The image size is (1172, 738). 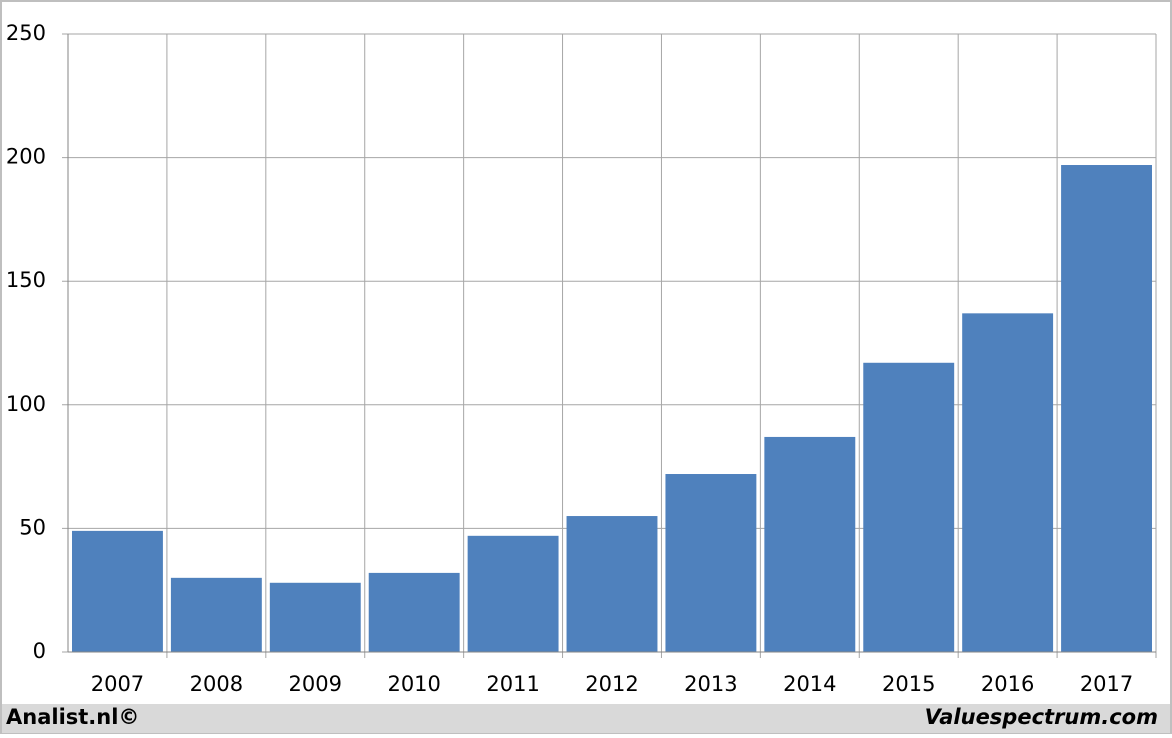 I want to click on x-tick-label: 2013, so click(x=710, y=684).